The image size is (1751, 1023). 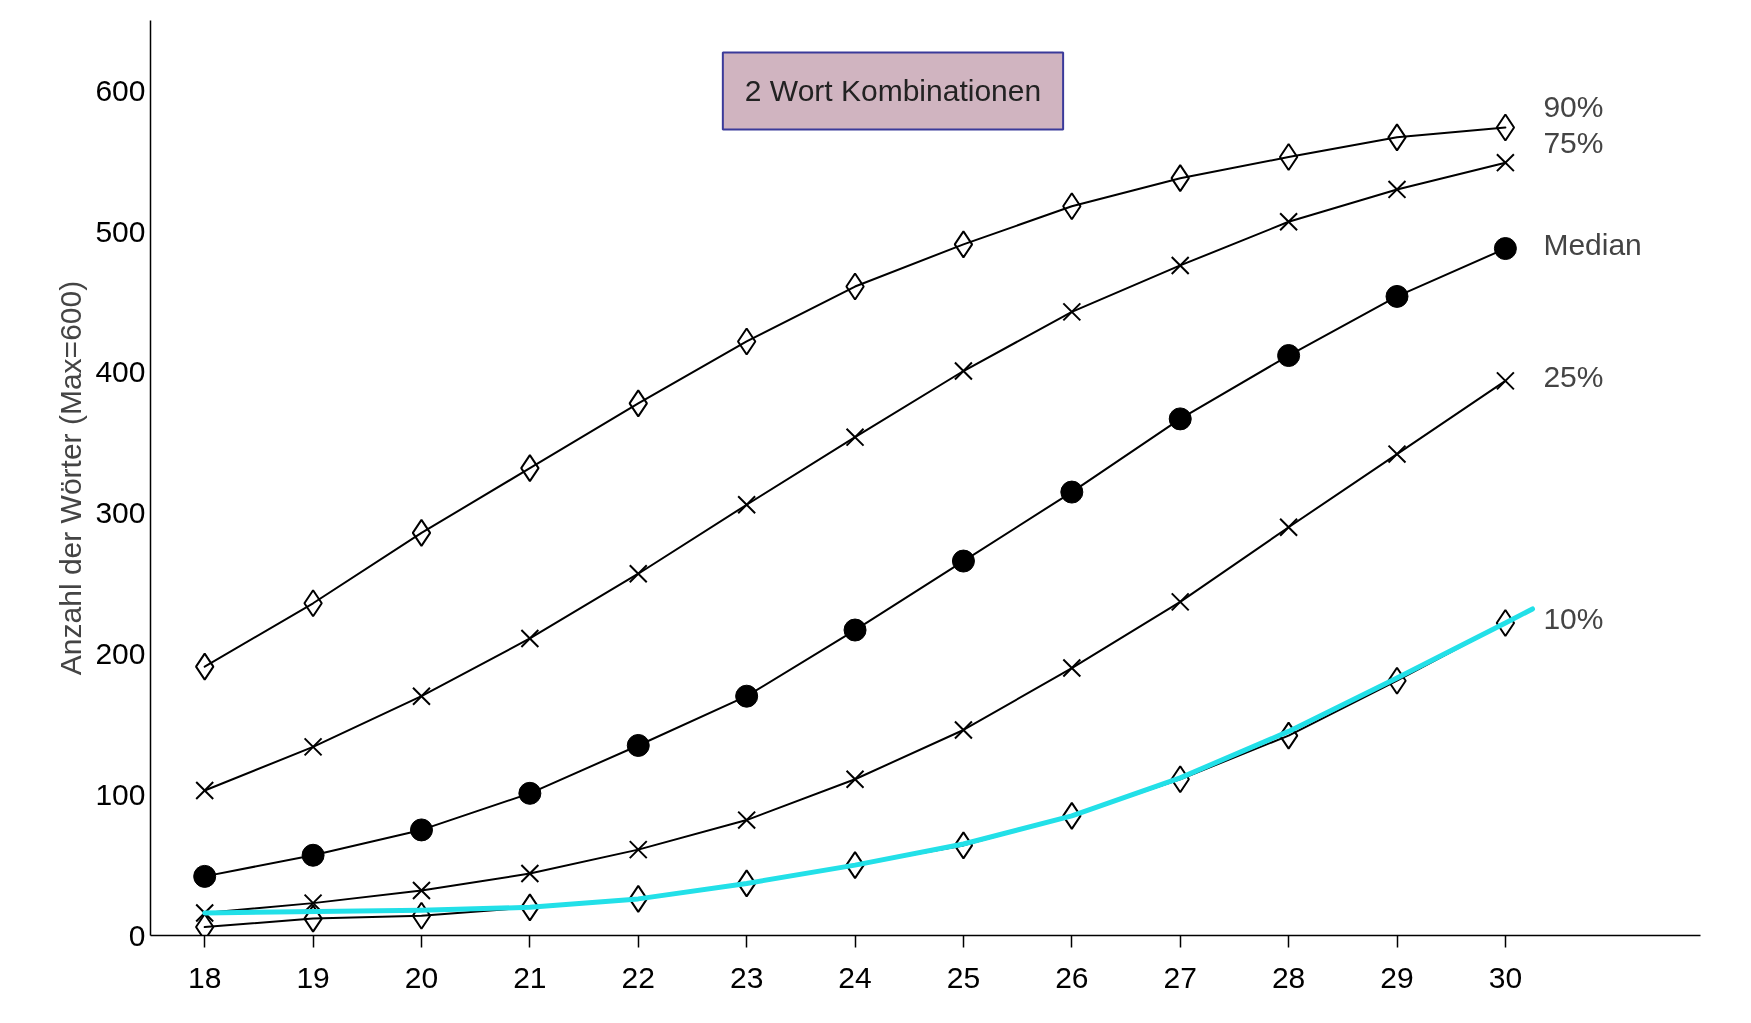 What do you see at coordinates (137, 935) in the screenshot?
I see `y-tick-label: 0` at bounding box center [137, 935].